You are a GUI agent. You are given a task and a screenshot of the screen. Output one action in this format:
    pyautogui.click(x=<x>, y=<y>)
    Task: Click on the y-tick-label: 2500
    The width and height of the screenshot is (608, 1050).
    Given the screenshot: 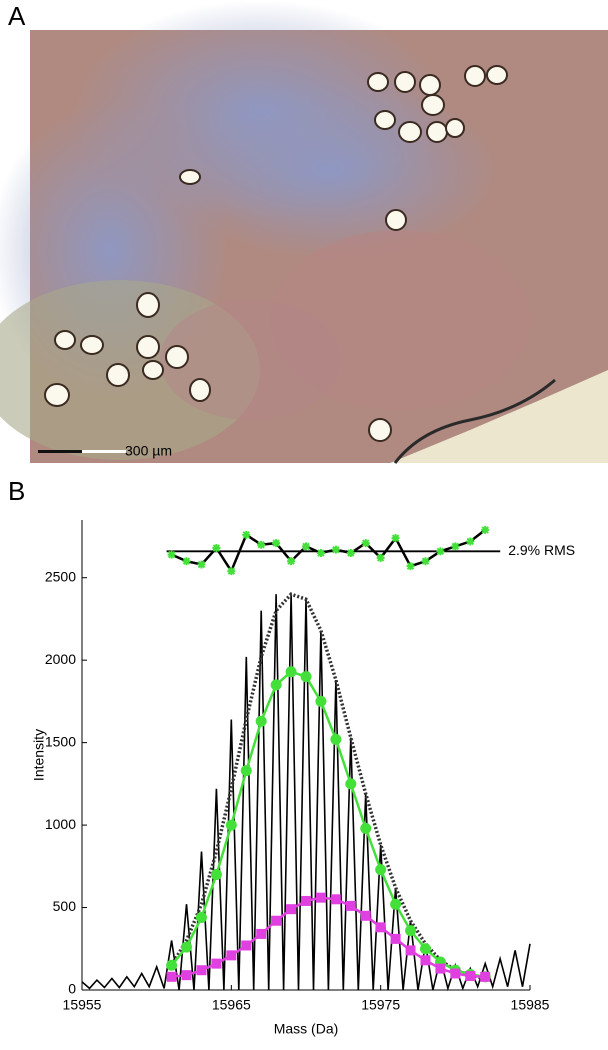 What is the action you would take?
    pyautogui.click(x=60, y=576)
    